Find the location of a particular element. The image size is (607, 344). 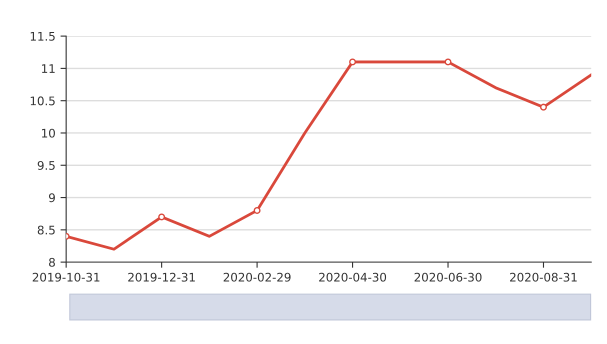

x-tick-label: 2019-12-31 is located at coordinates (161, 277).